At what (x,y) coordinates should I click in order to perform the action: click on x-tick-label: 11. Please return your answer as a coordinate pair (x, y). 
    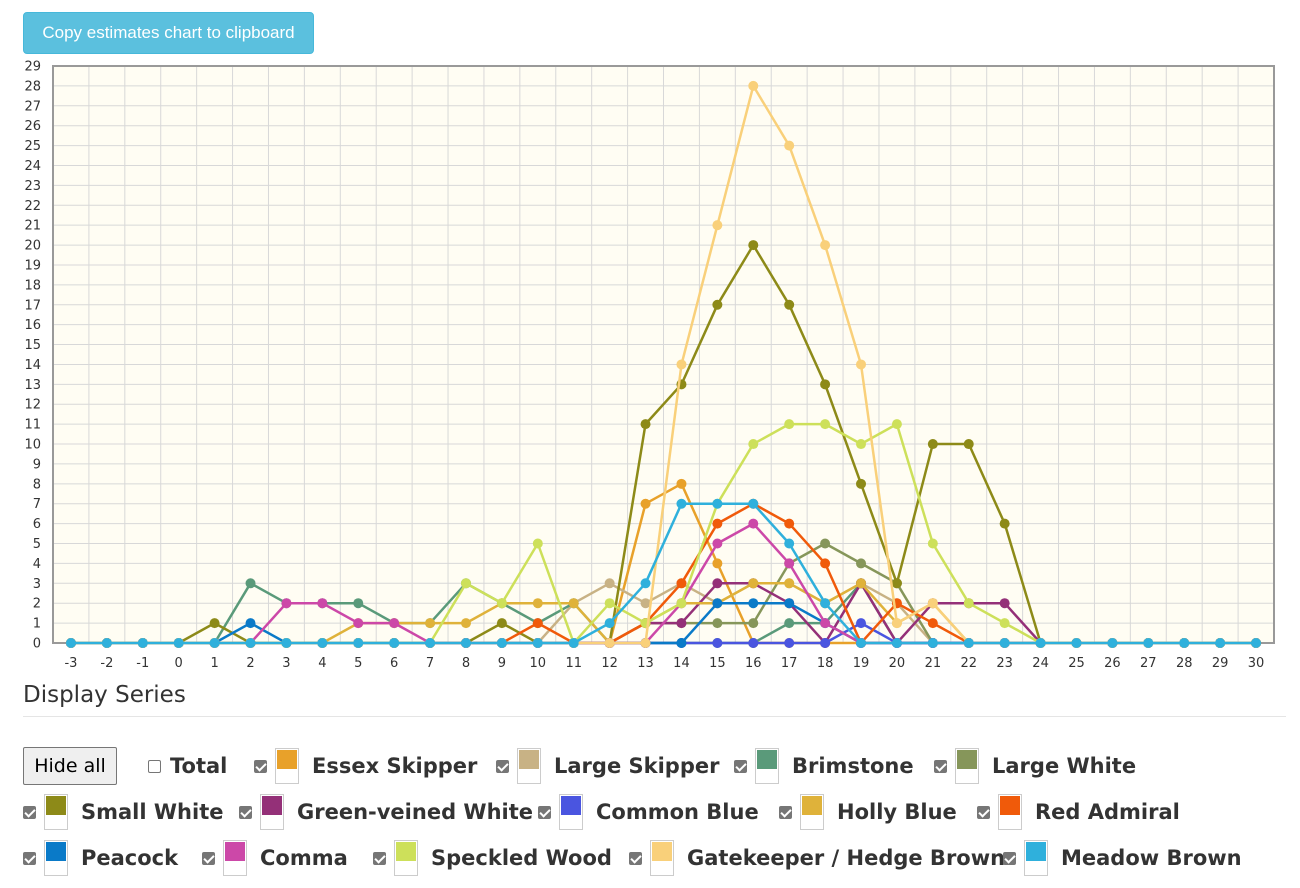
    Looking at the image, I should click on (573, 663).